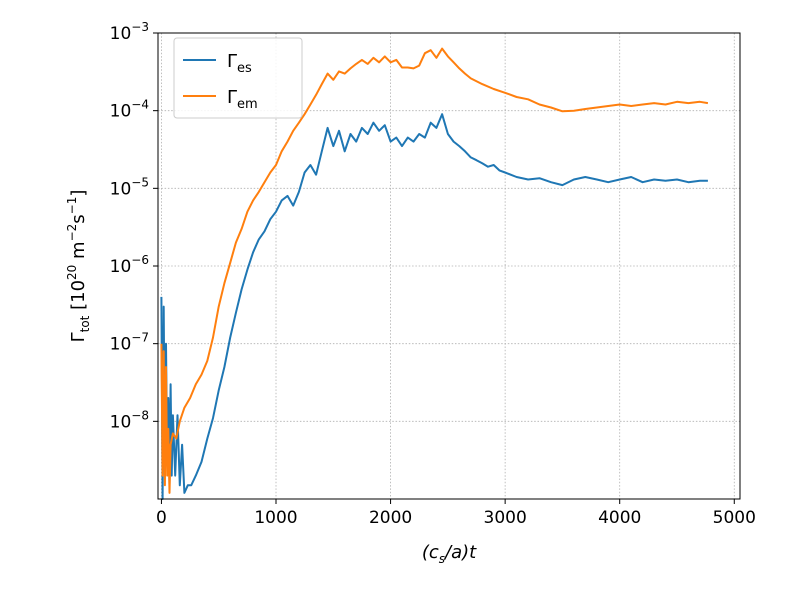 This screenshot has height=597, width=797. What do you see at coordinates (275, 518) in the screenshot?
I see `x-tick-label: 1000` at bounding box center [275, 518].